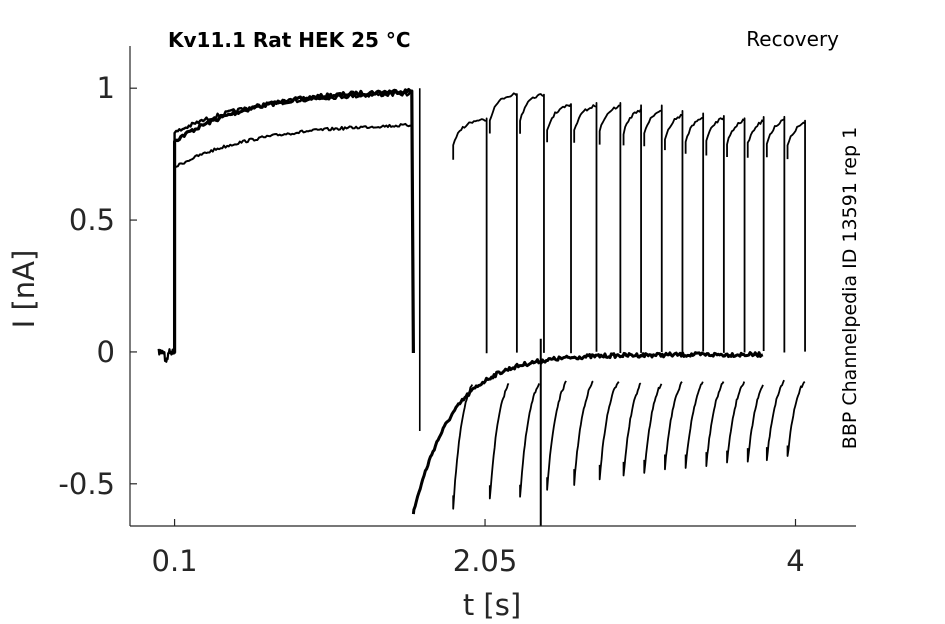  I want to click on tail-trace, so click(587, 433).